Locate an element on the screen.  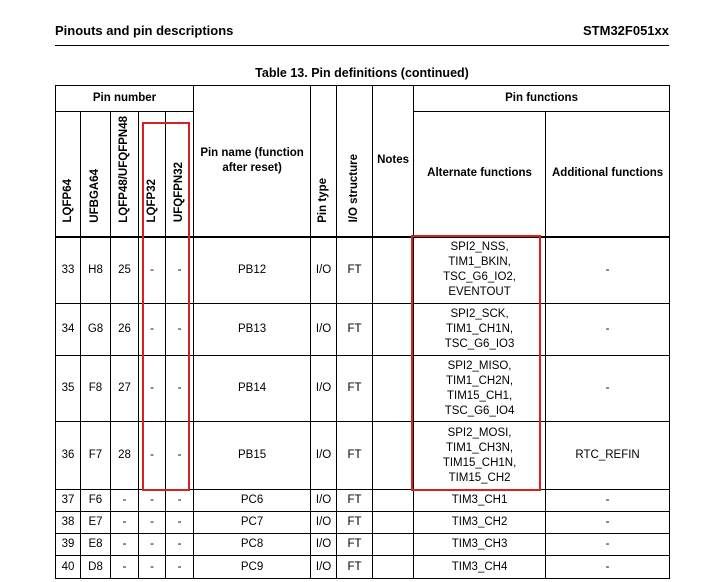
alternate-functions: TIM3_CH2 is located at coordinates (480, 522).